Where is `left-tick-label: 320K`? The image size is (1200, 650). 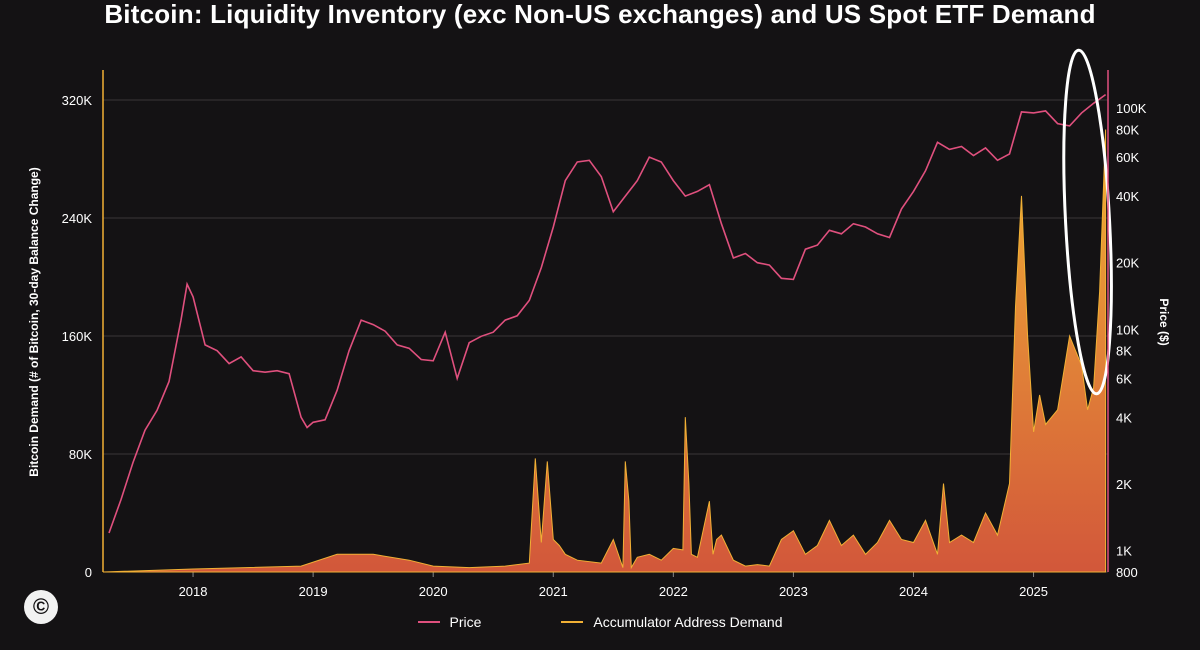
left-tick-label: 320K is located at coordinates (77, 100).